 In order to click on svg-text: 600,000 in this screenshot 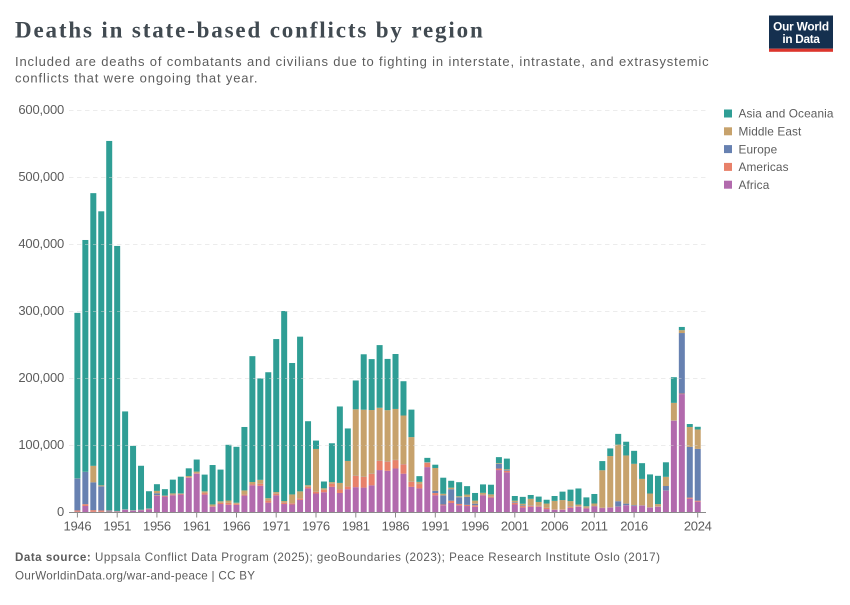, I will do `click(41, 109)`.